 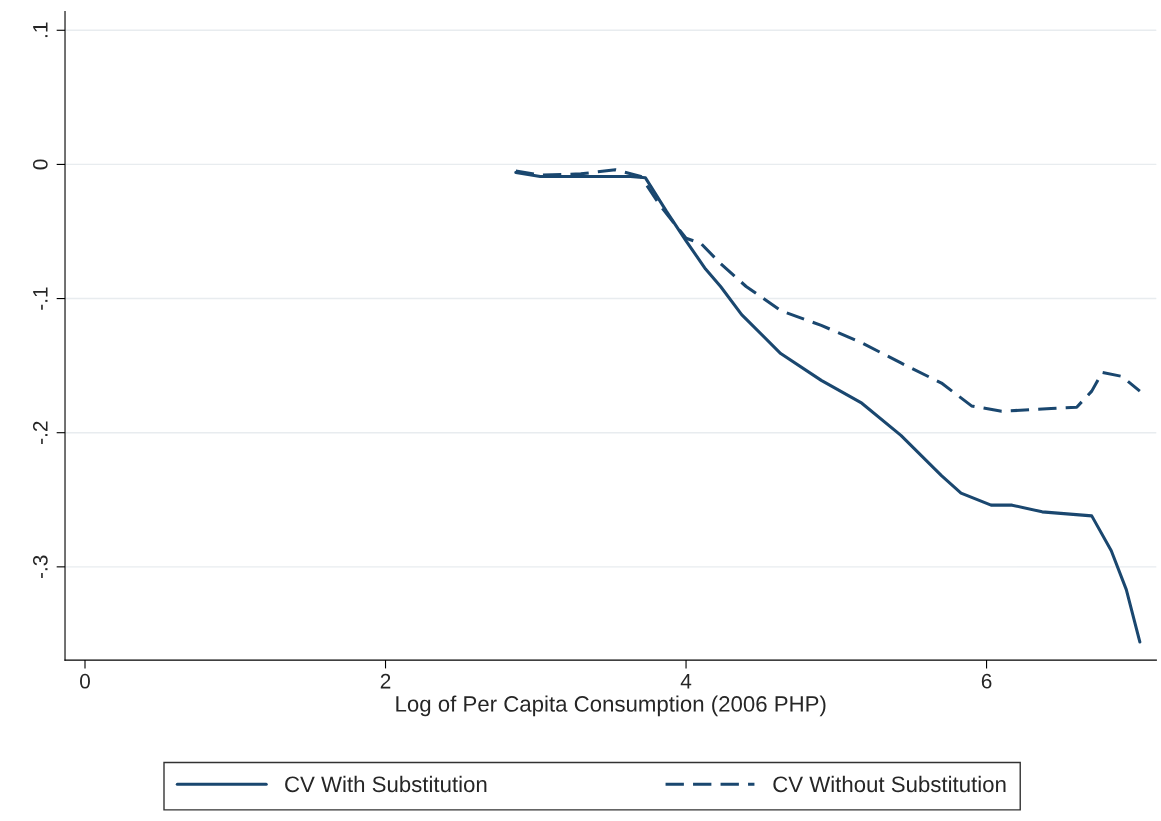 What do you see at coordinates (40, 567) in the screenshot?
I see `y-tick-label: -.3` at bounding box center [40, 567].